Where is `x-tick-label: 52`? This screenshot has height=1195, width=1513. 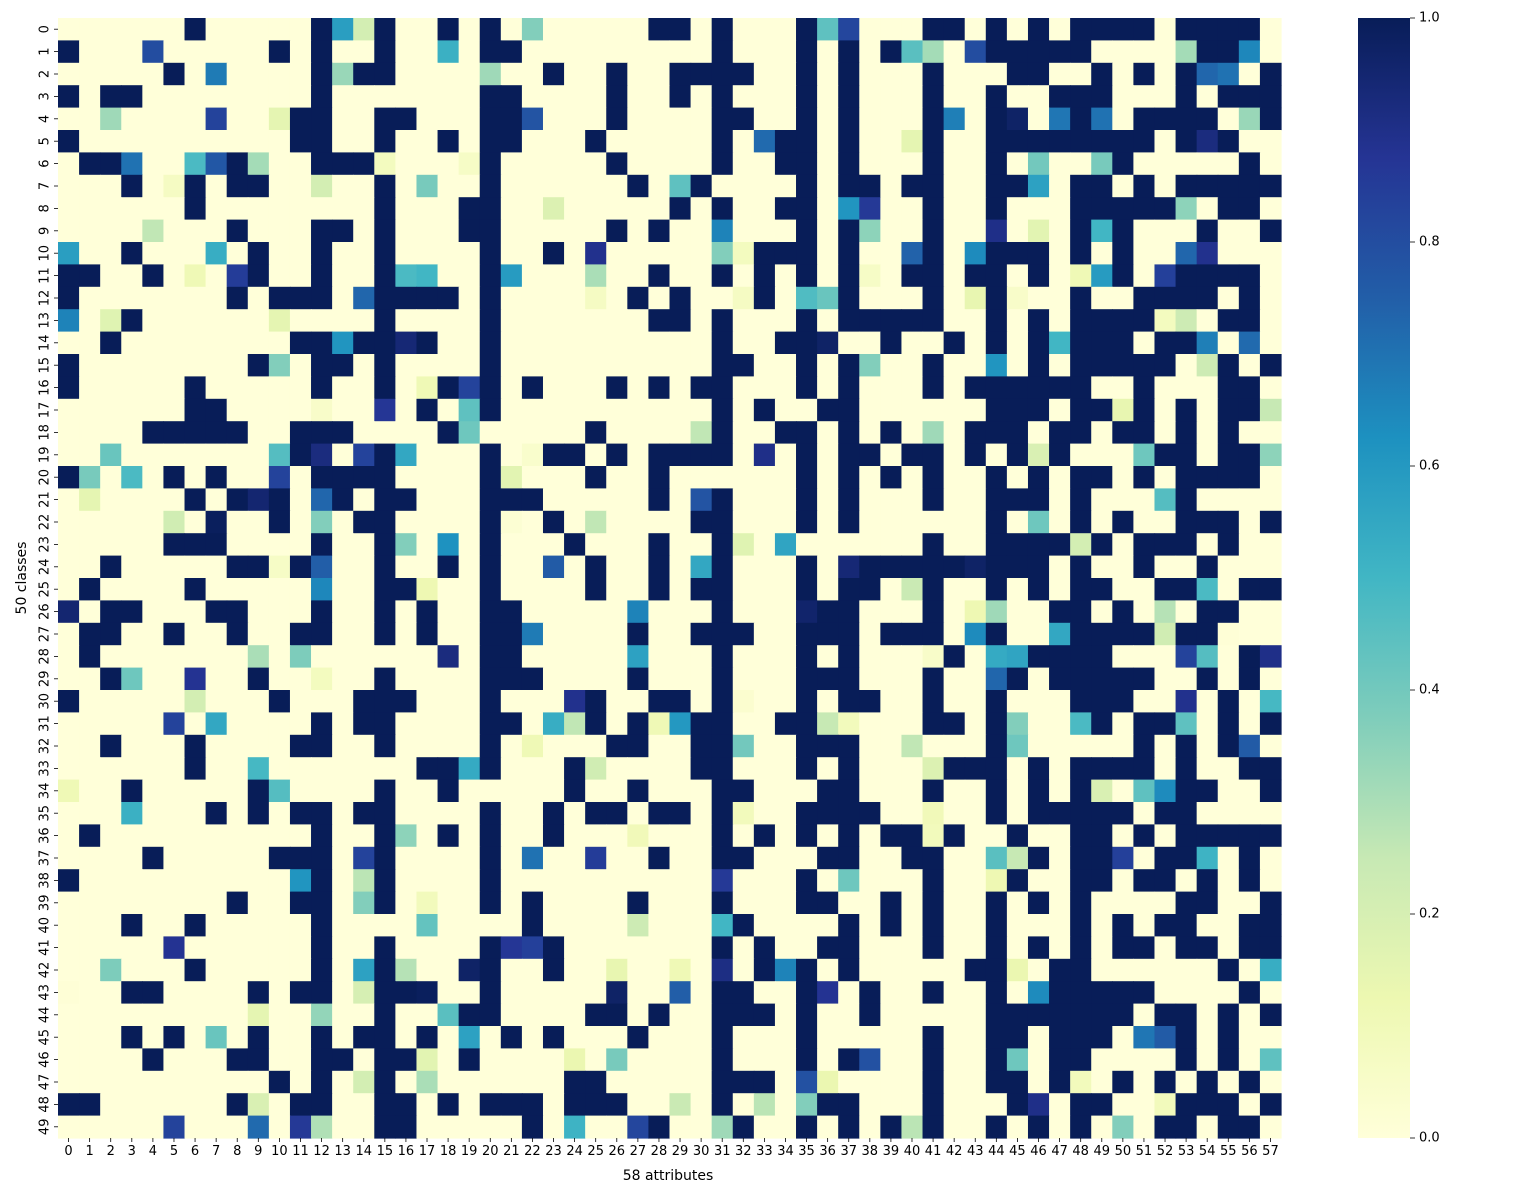 x-tick-label: 52 is located at coordinates (1165, 1151).